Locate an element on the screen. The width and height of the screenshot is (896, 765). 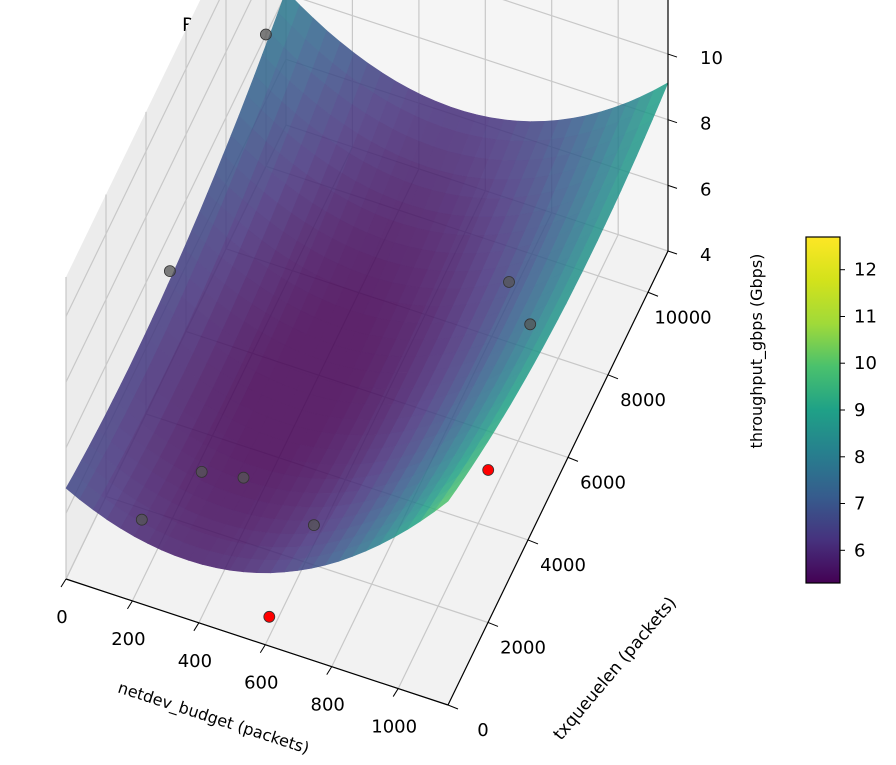
z-tick-label: 10 is located at coordinates (711, 58).